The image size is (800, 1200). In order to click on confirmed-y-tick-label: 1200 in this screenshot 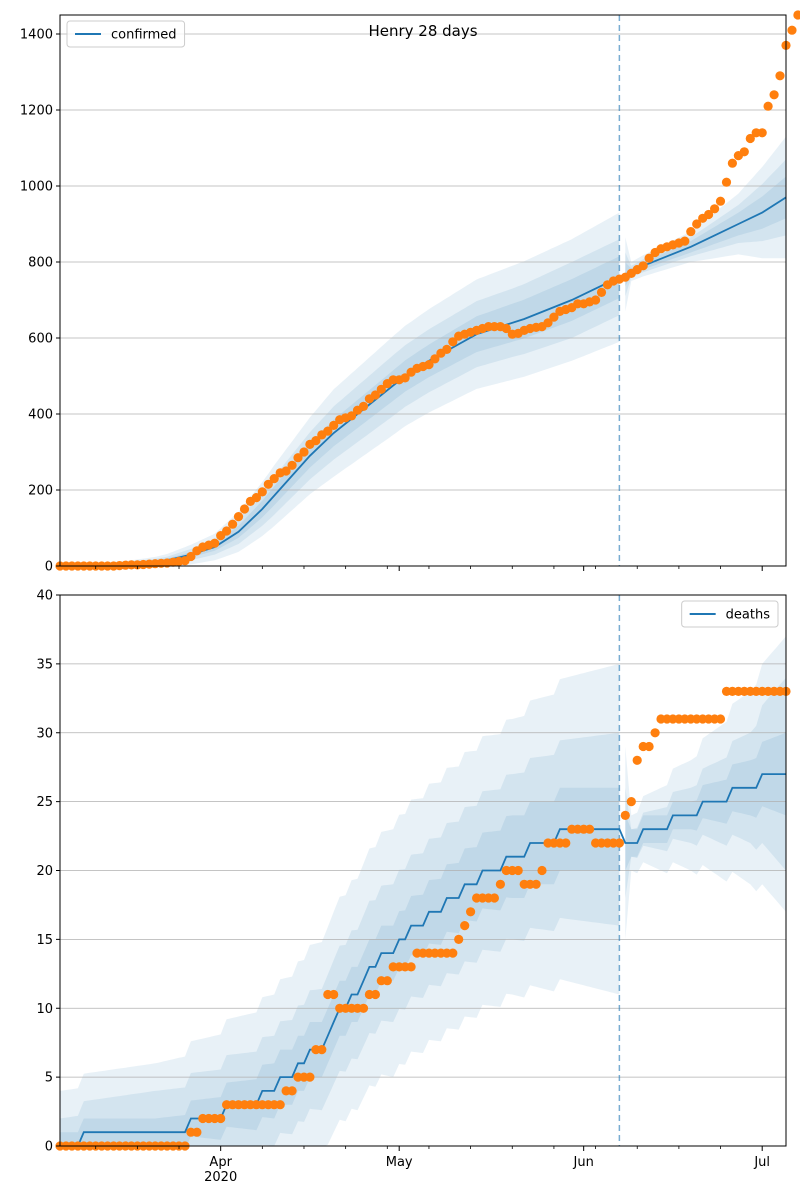, I will do `click(36, 111)`.